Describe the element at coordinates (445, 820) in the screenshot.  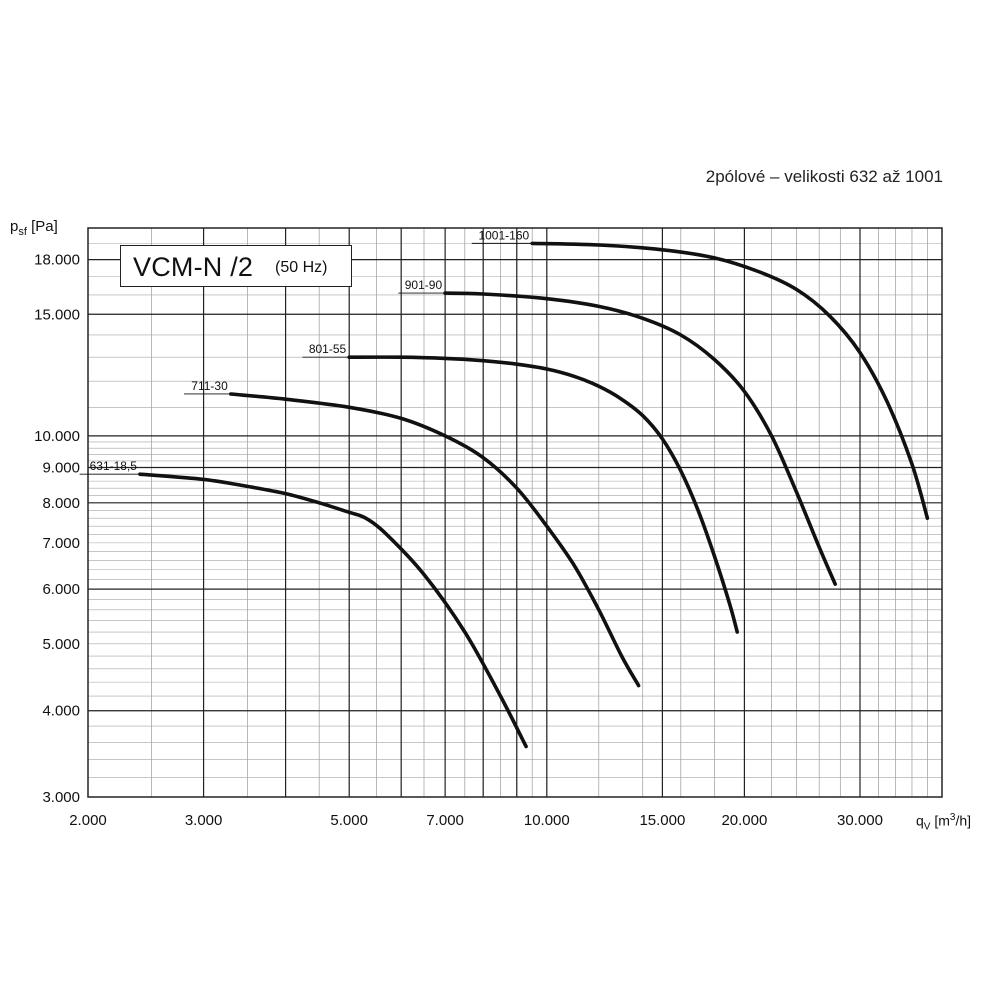
I see `x-tick-label: 7.000` at that location.